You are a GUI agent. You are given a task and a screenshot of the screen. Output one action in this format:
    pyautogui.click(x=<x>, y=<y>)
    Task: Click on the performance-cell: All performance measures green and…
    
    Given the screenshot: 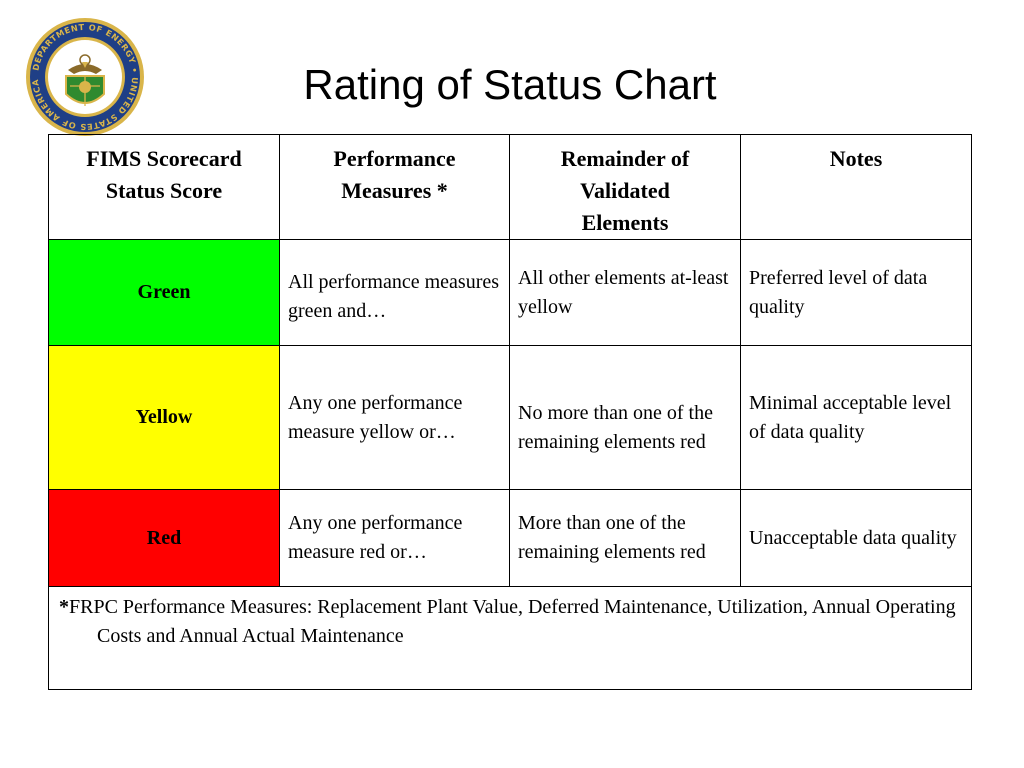 What is the action you would take?
    pyautogui.click(x=394, y=292)
    